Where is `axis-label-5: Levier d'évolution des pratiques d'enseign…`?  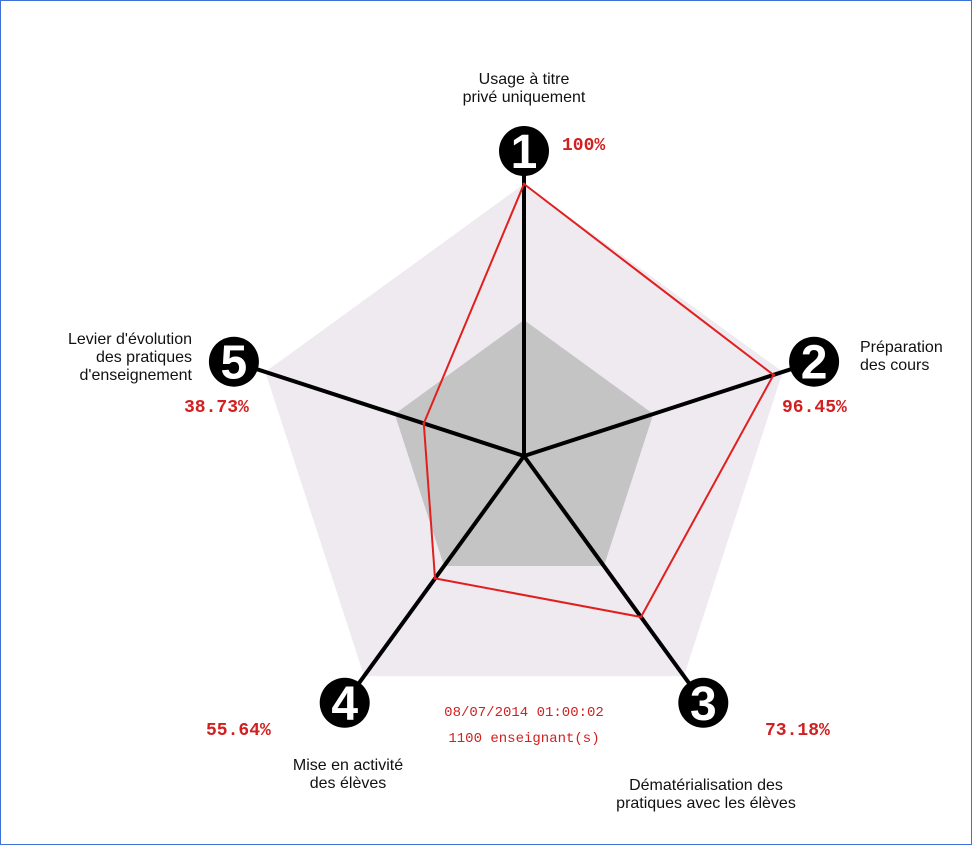 axis-label-5: Levier d'évolution des pratiques d'enseign… is located at coordinates (130, 357).